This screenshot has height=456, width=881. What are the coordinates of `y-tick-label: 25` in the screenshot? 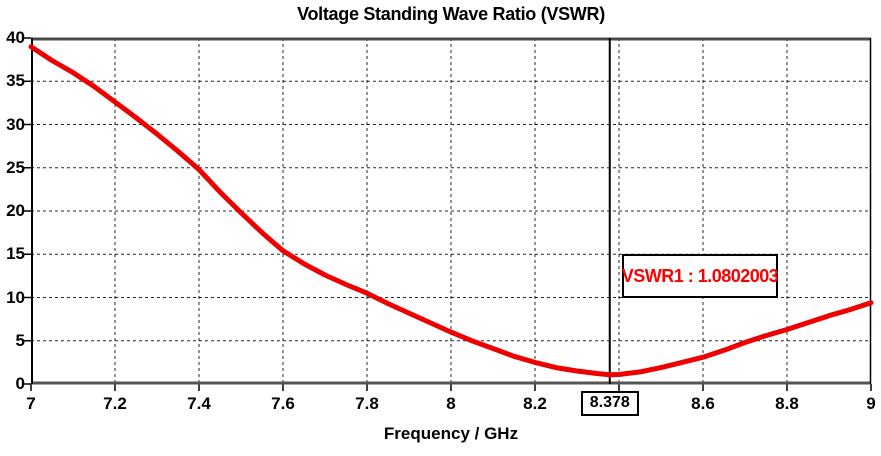 It's located at (15, 167).